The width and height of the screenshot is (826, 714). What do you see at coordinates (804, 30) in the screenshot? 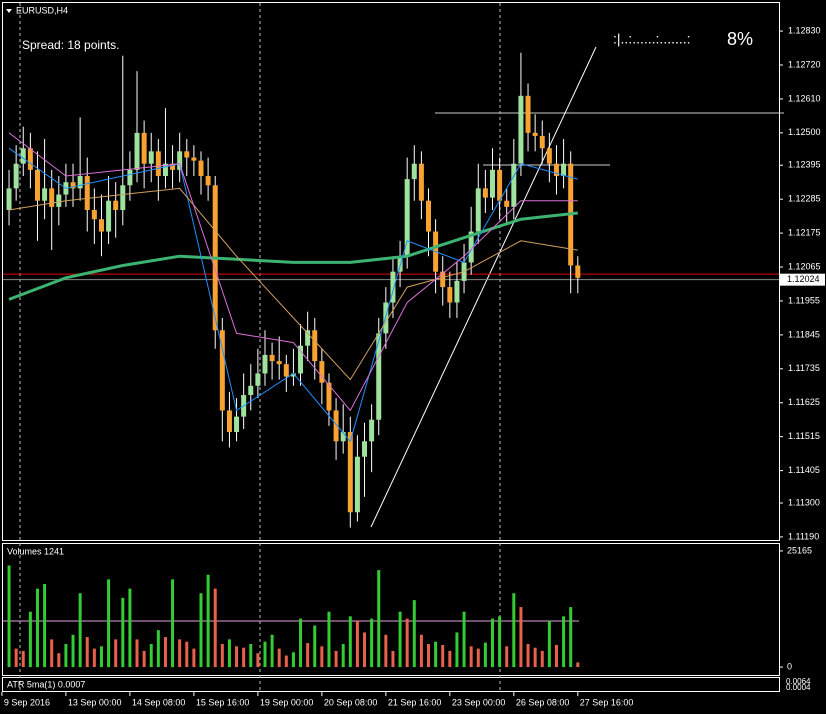
I see `y-tick-label: 1.12830` at bounding box center [804, 30].